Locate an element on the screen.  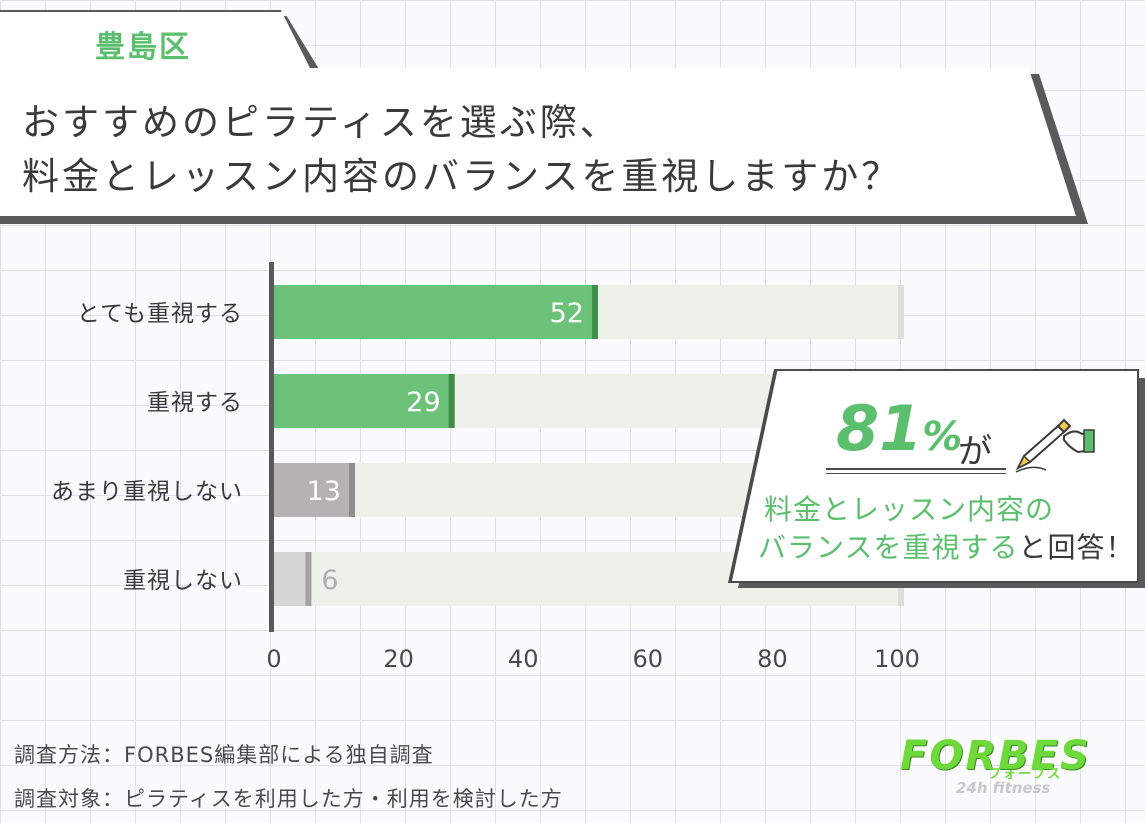
region-tag-label: 豊島区 is located at coordinates (143, 47).